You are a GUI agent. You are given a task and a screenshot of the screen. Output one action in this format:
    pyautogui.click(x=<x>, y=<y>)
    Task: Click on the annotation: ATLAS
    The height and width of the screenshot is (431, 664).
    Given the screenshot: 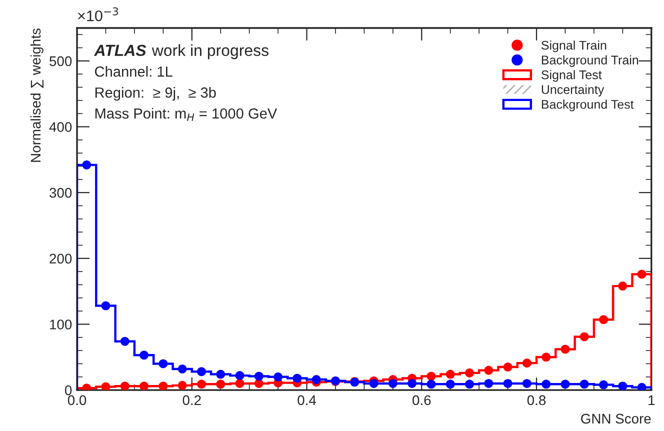 What is the action you would take?
    pyautogui.click(x=120, y=50)
    